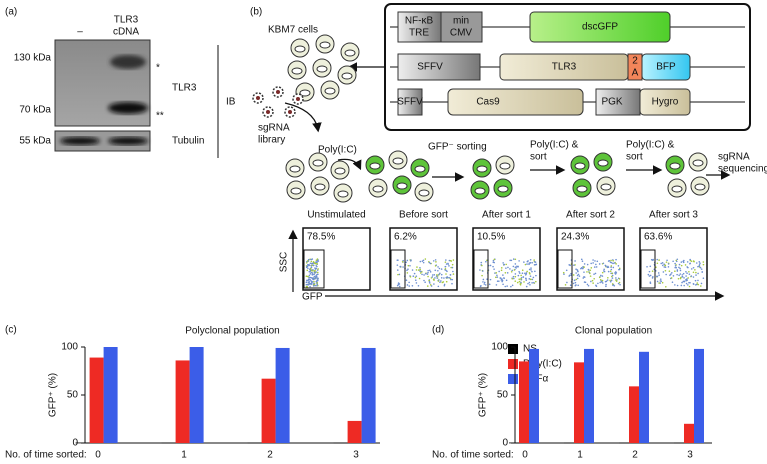 The height and width of the screenshot is (464, 767). Describe the element at coordinates (499, 347) in the screenshot. I see `y-tick-label: 100` at that location.